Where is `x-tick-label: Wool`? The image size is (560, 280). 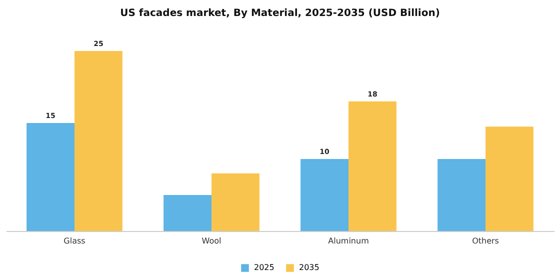 x-tick-label: Wool is located at coordinates (212, 241).